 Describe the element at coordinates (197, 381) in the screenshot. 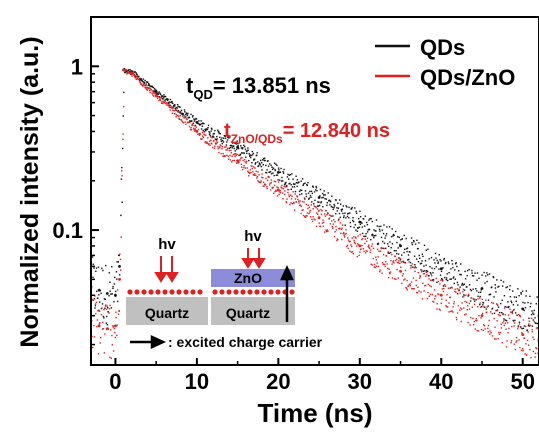

I see `x-tick-label: 10` at that location.